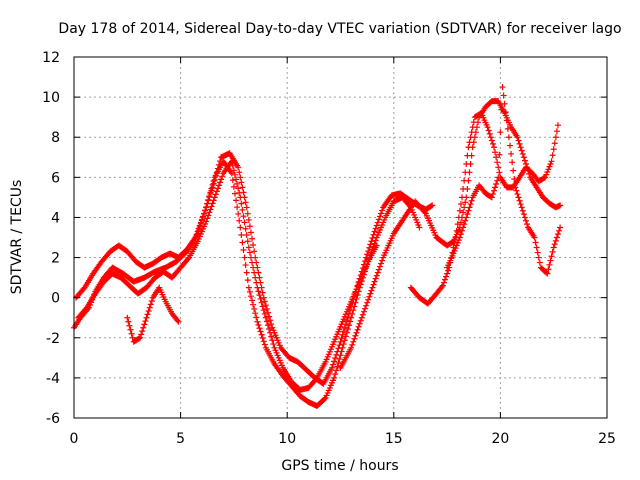  I want to click on y-tick-label: -2, so click(53, 339).